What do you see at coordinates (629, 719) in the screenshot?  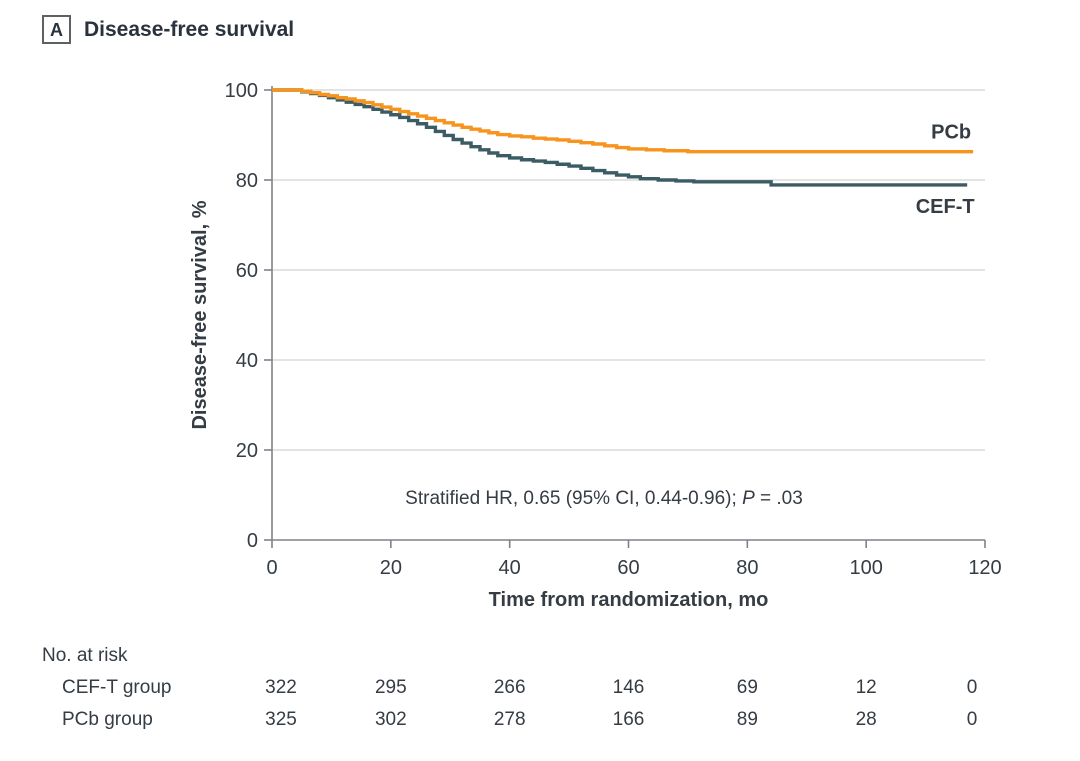 I see `risk-count: 166` at bounding box center [629, 719].